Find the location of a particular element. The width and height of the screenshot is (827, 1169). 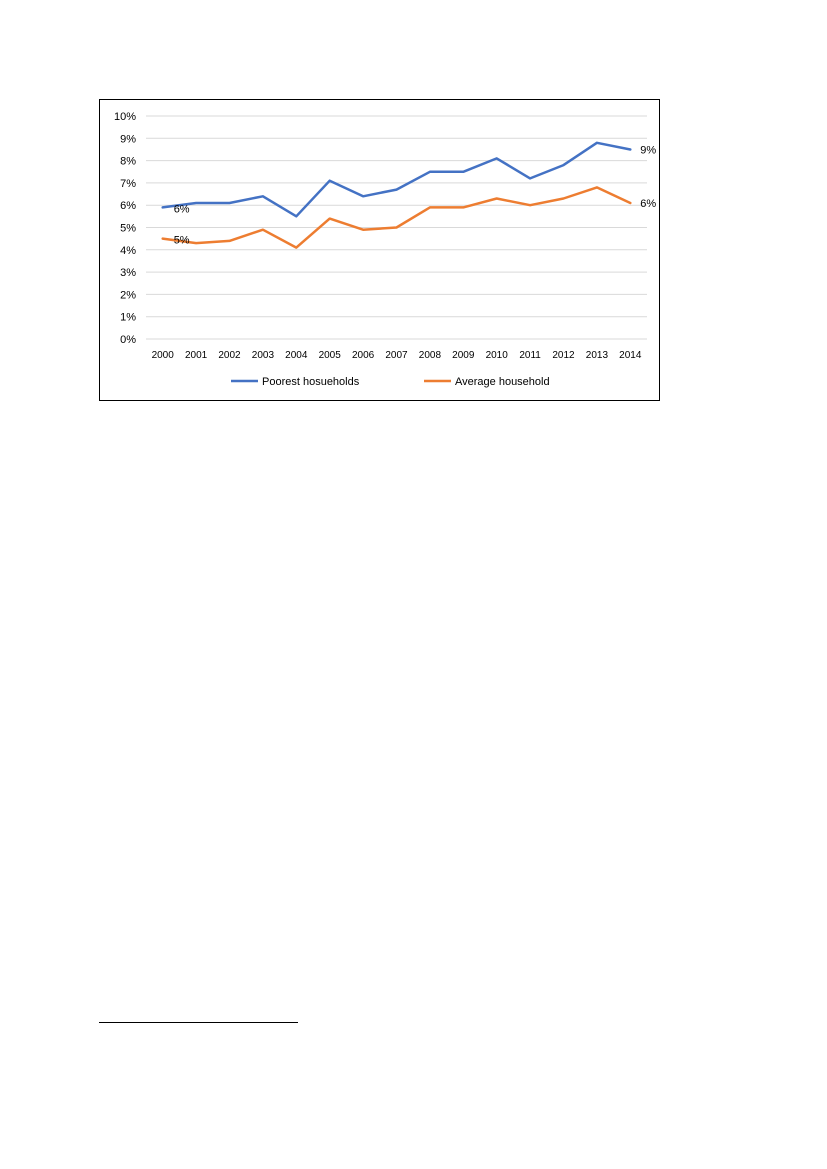

x-tick-label: 2012 is located at coordinates (563, 355).